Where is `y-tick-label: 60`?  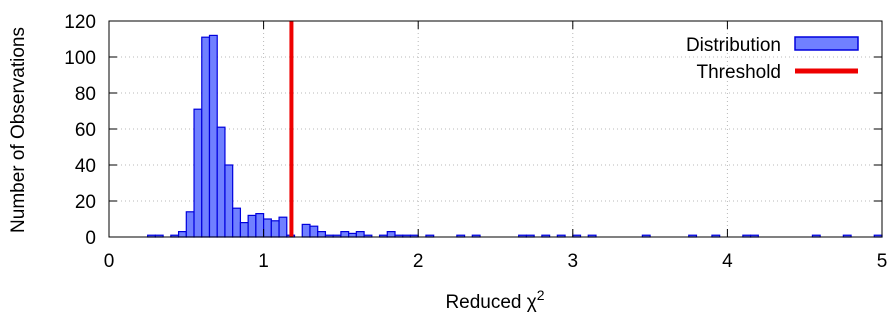 y-tick-label: 60 is located at coordinates (85, 130).